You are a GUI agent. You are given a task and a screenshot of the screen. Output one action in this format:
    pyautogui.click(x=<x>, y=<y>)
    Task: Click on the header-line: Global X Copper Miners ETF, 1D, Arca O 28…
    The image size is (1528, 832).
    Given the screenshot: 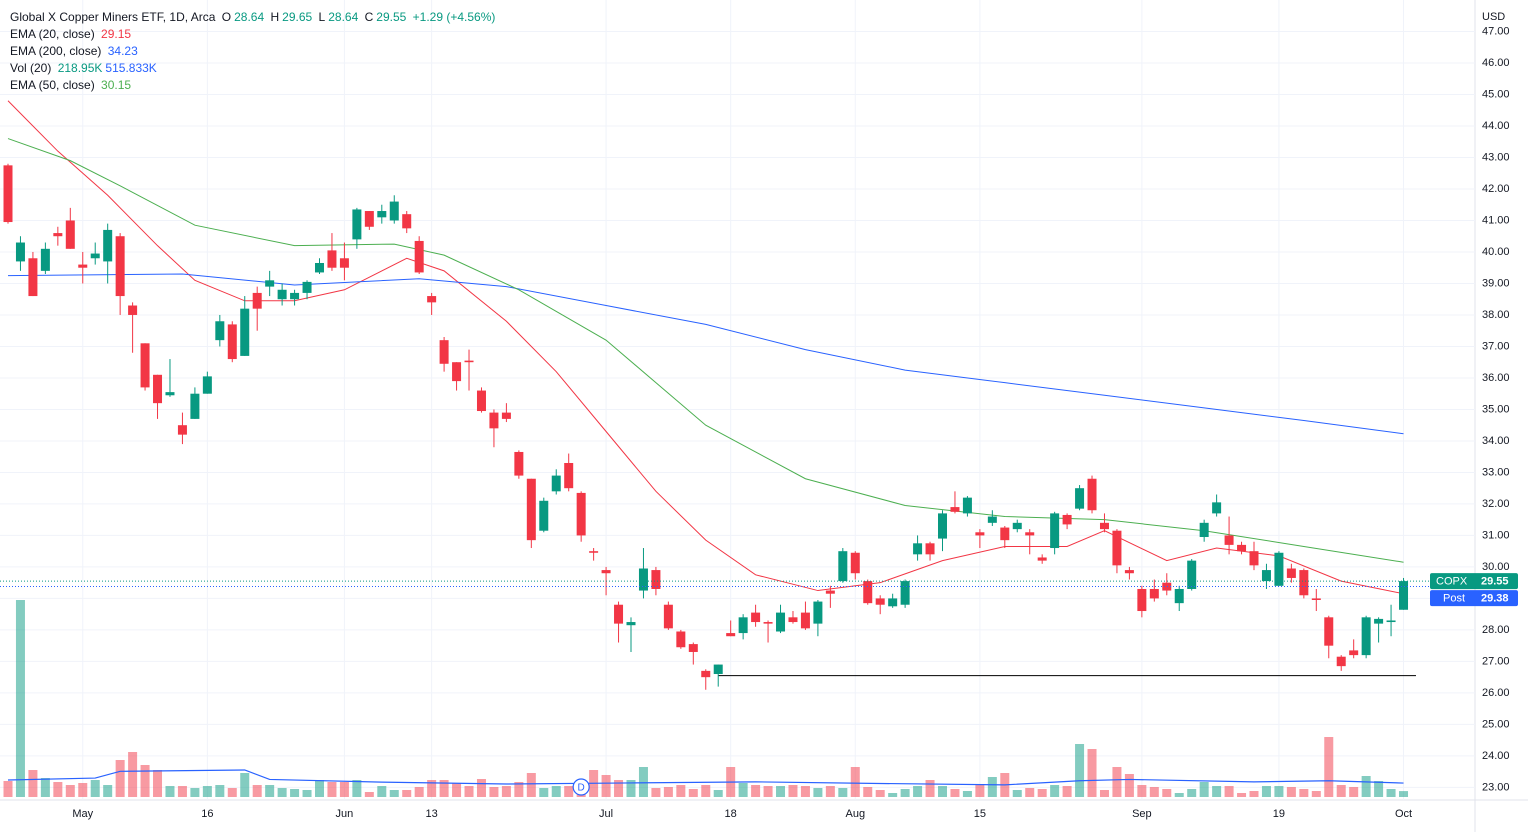 What is the action you would take?
    pyautogui.click(x=254, y=17)
    